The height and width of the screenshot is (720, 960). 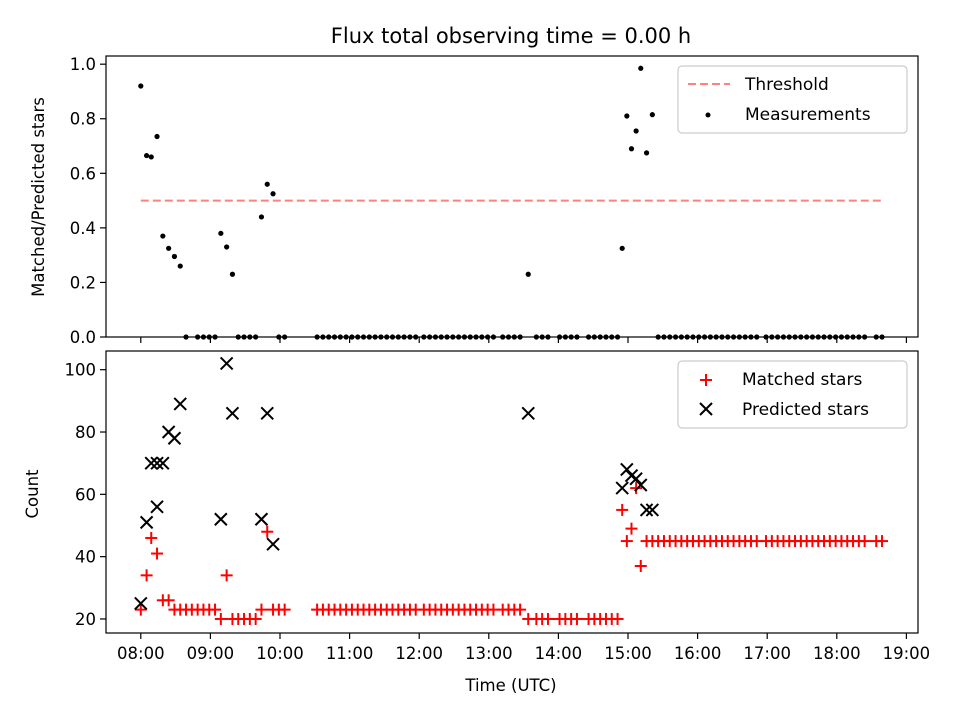 What do you see at coordinates (706, 409) in the screenshot?
I see `legend-predicted-marker` at bounding box center [706, 409].